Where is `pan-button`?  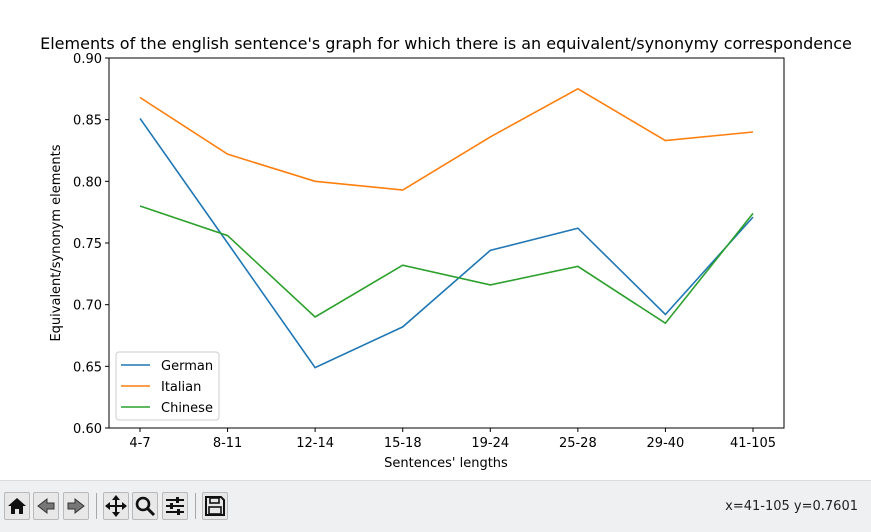
pan-button is located at coordinates (116, 506).